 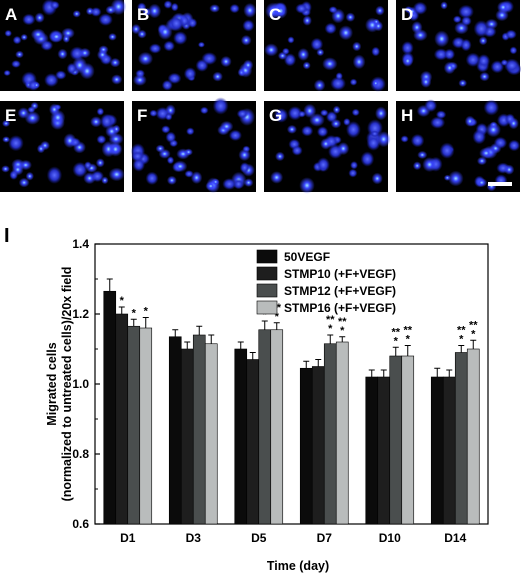 I want to click on micrograph-panel-e: E, so click(x=62, y=146).